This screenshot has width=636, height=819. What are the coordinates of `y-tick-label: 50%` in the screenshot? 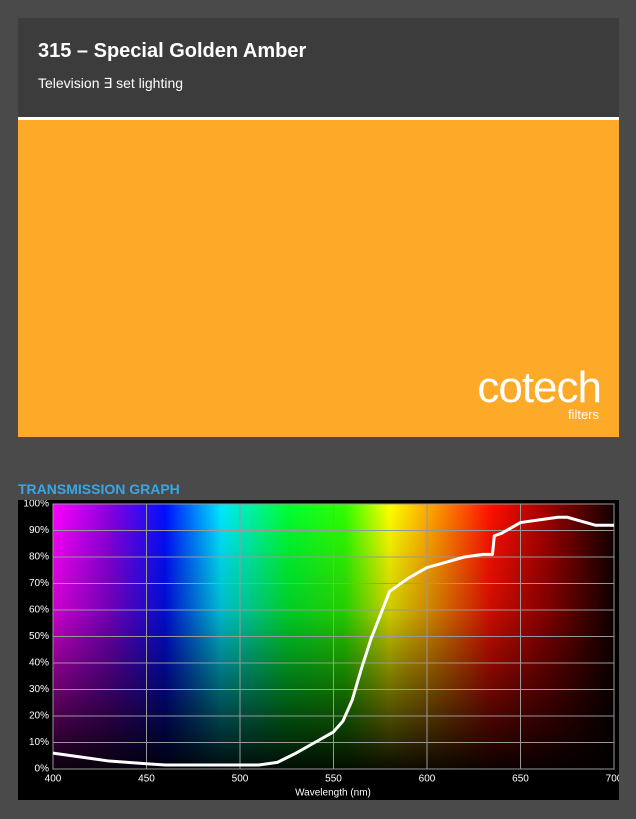 It's located at (39, 636).